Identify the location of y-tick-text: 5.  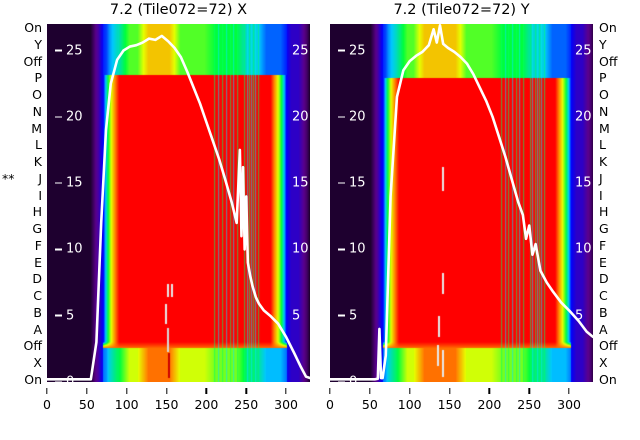
(70, 316).